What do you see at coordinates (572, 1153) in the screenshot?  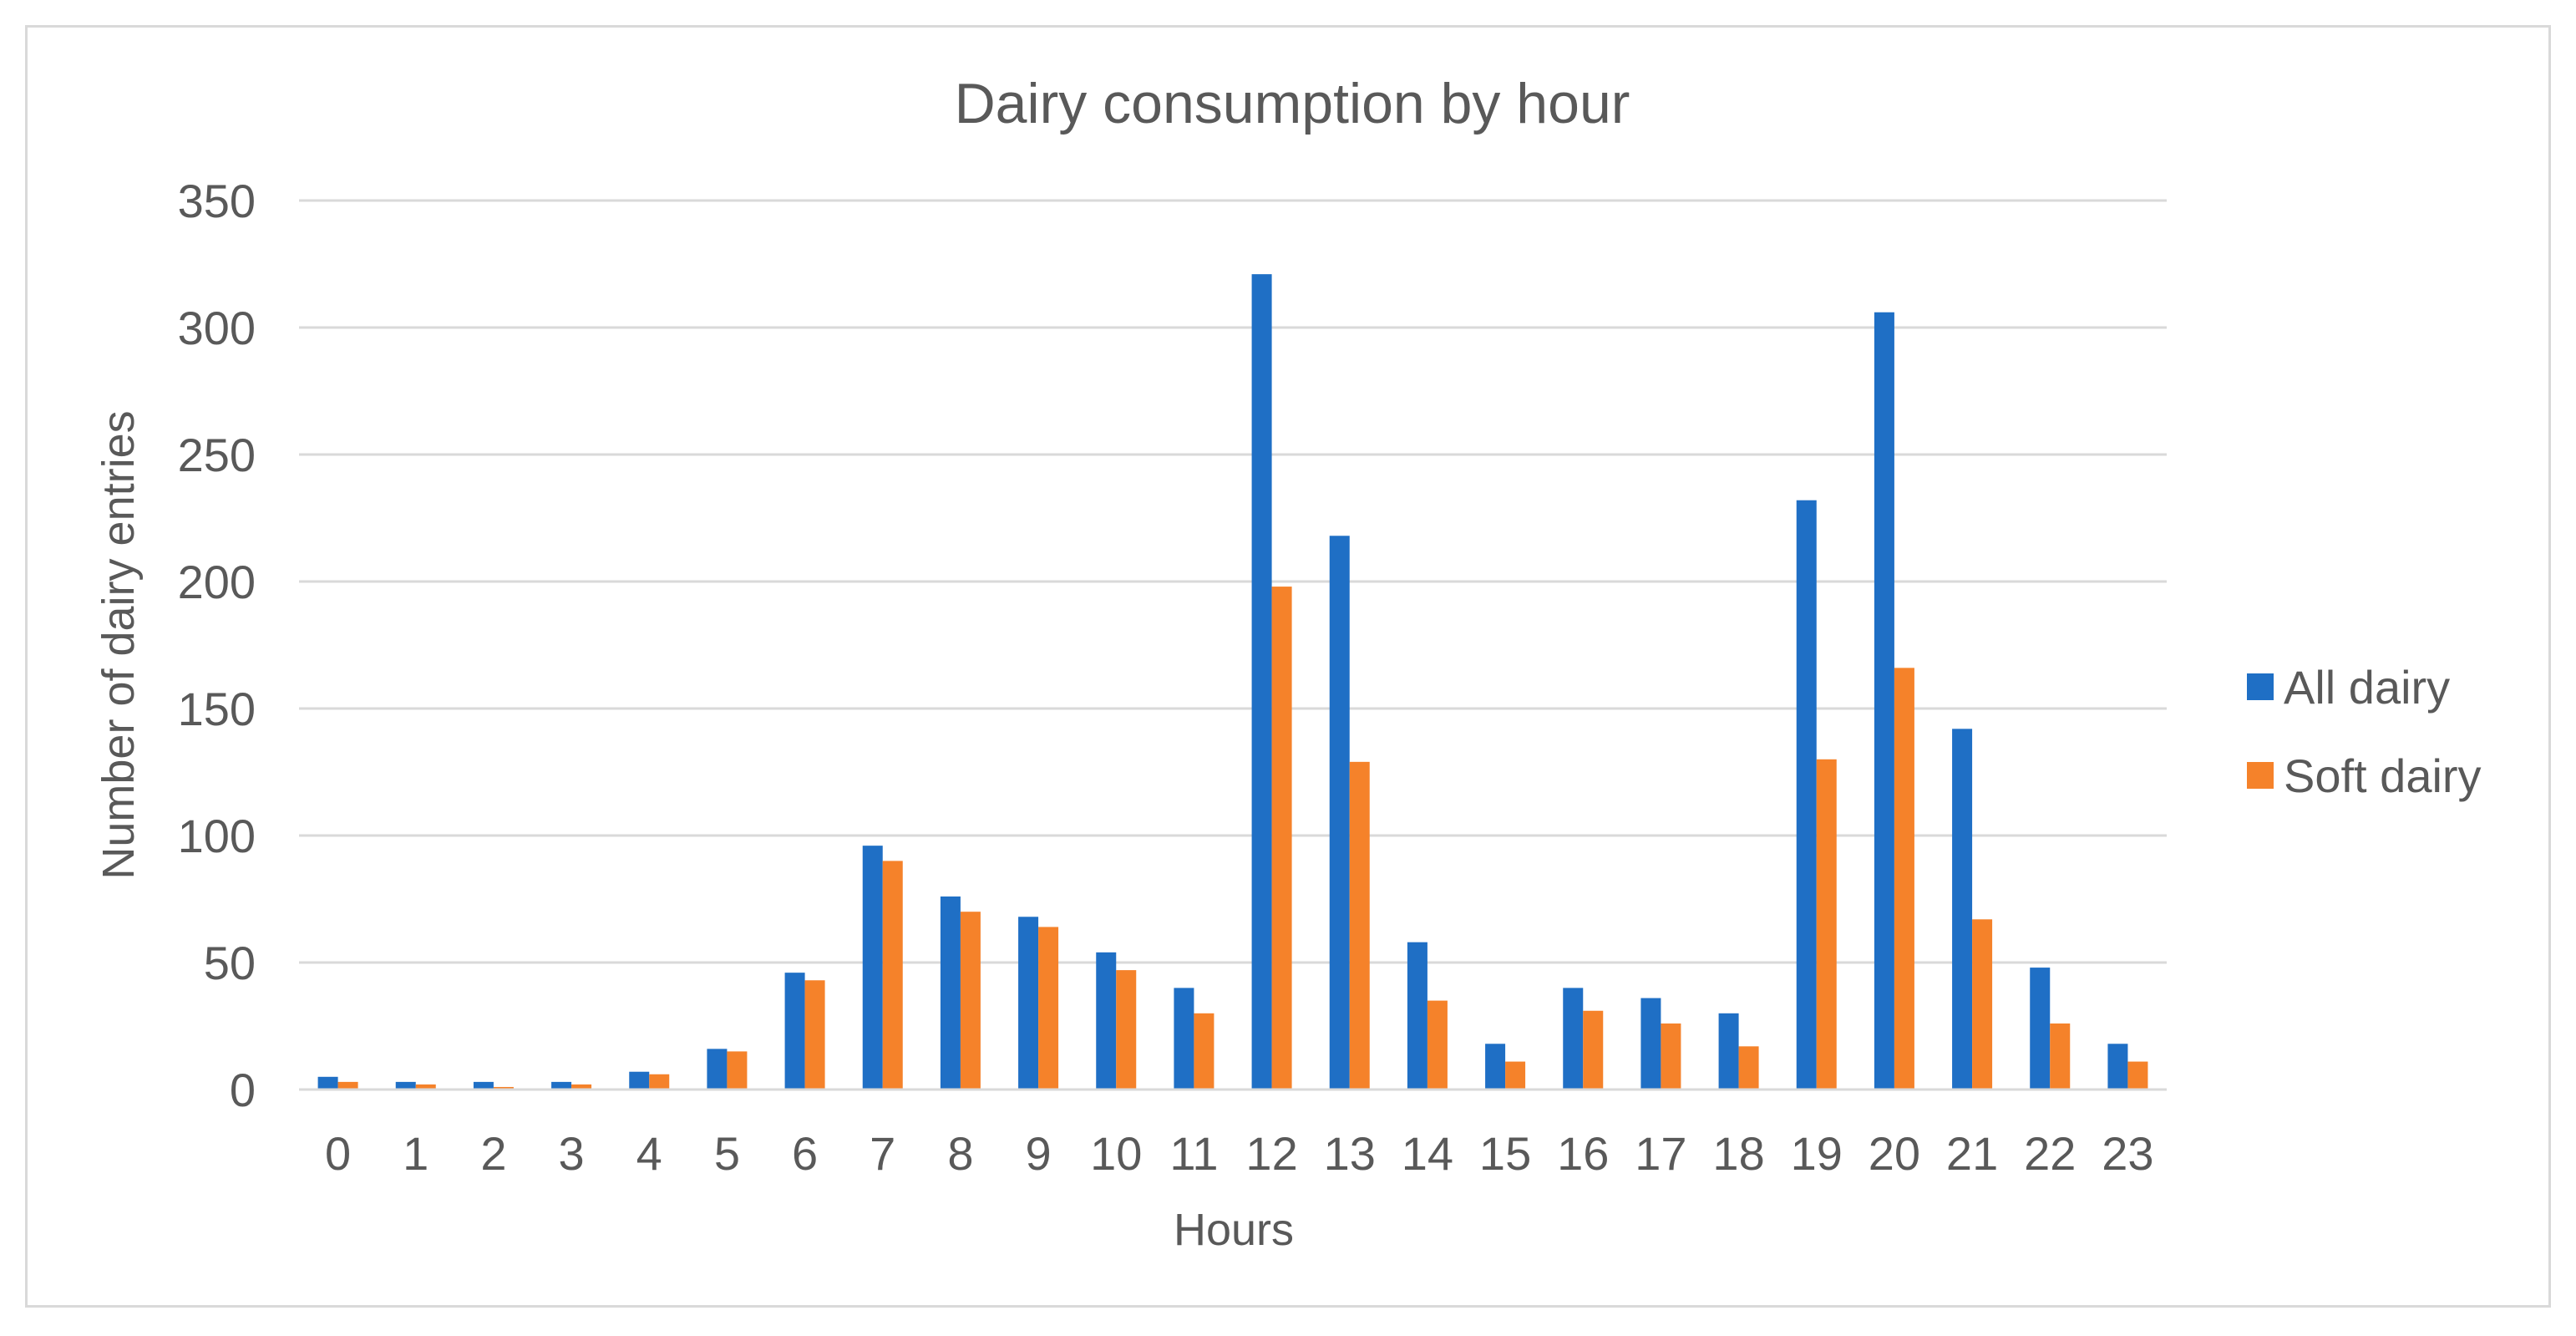 I see `x-tick-label: 3` at bounding box center [572, 1153].